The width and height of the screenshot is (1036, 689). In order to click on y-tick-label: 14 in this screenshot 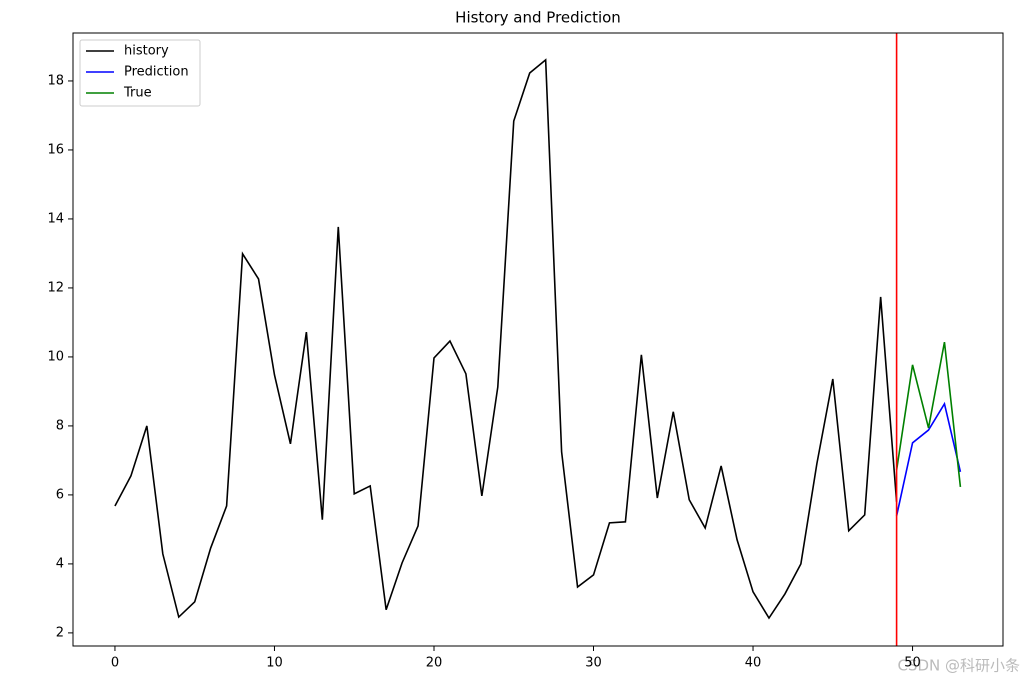, I will do `click(55, 218)`.